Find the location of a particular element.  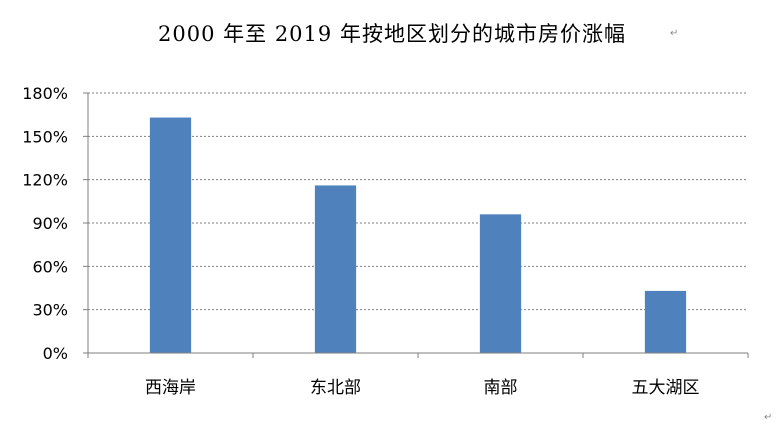

footer-paragraph-mark: ↵ is located at coordinates (768, 417).